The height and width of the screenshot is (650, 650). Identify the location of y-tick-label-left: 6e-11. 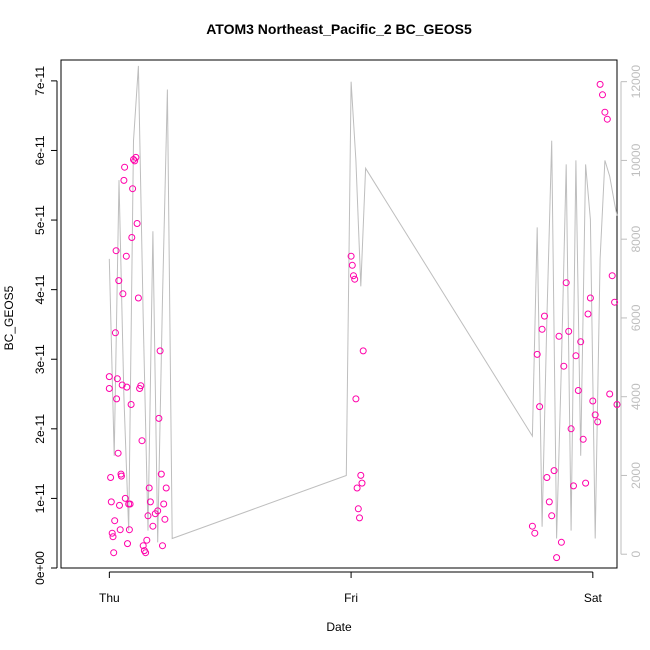
(40, 150).